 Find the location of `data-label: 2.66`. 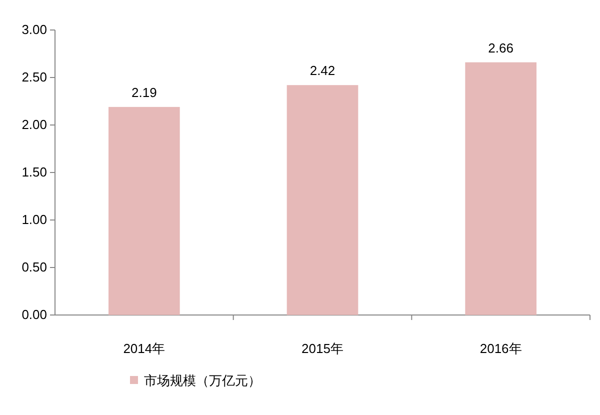

data-label: 2.66 is located at coordinates (501, 48).